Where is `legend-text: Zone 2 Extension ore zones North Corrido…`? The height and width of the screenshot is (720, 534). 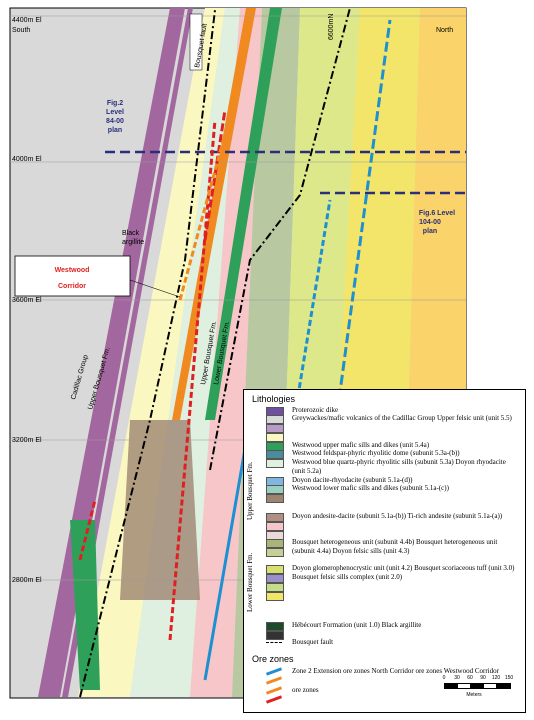 legend-text: Zone 2 Extension ore zones North Corrido… is located at coordinates (395, 671).